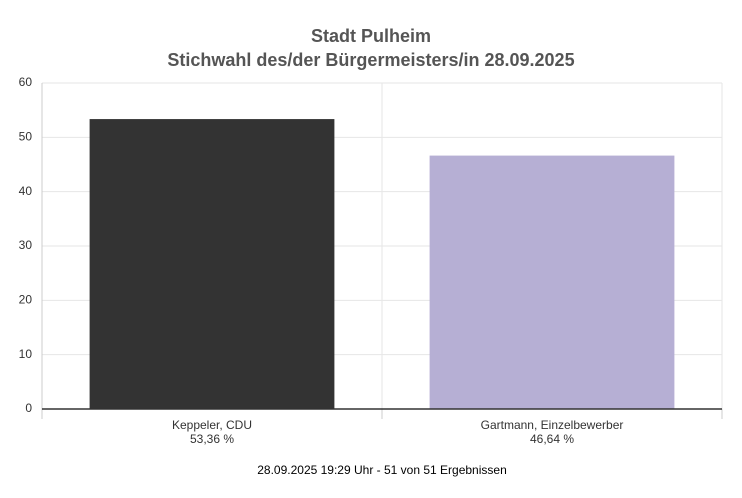 The width and height of the screenshot is (742, 498). Describe the element at coordinates (26, 245) in the screenshot. I see `y-tick-label: 30` at that location.